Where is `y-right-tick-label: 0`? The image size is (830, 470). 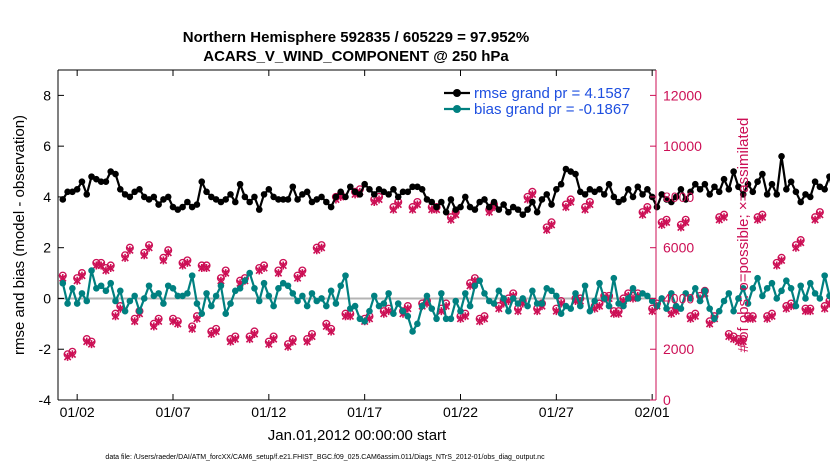
y-right-tick-label: 0 is located at coordinates (667, 400).